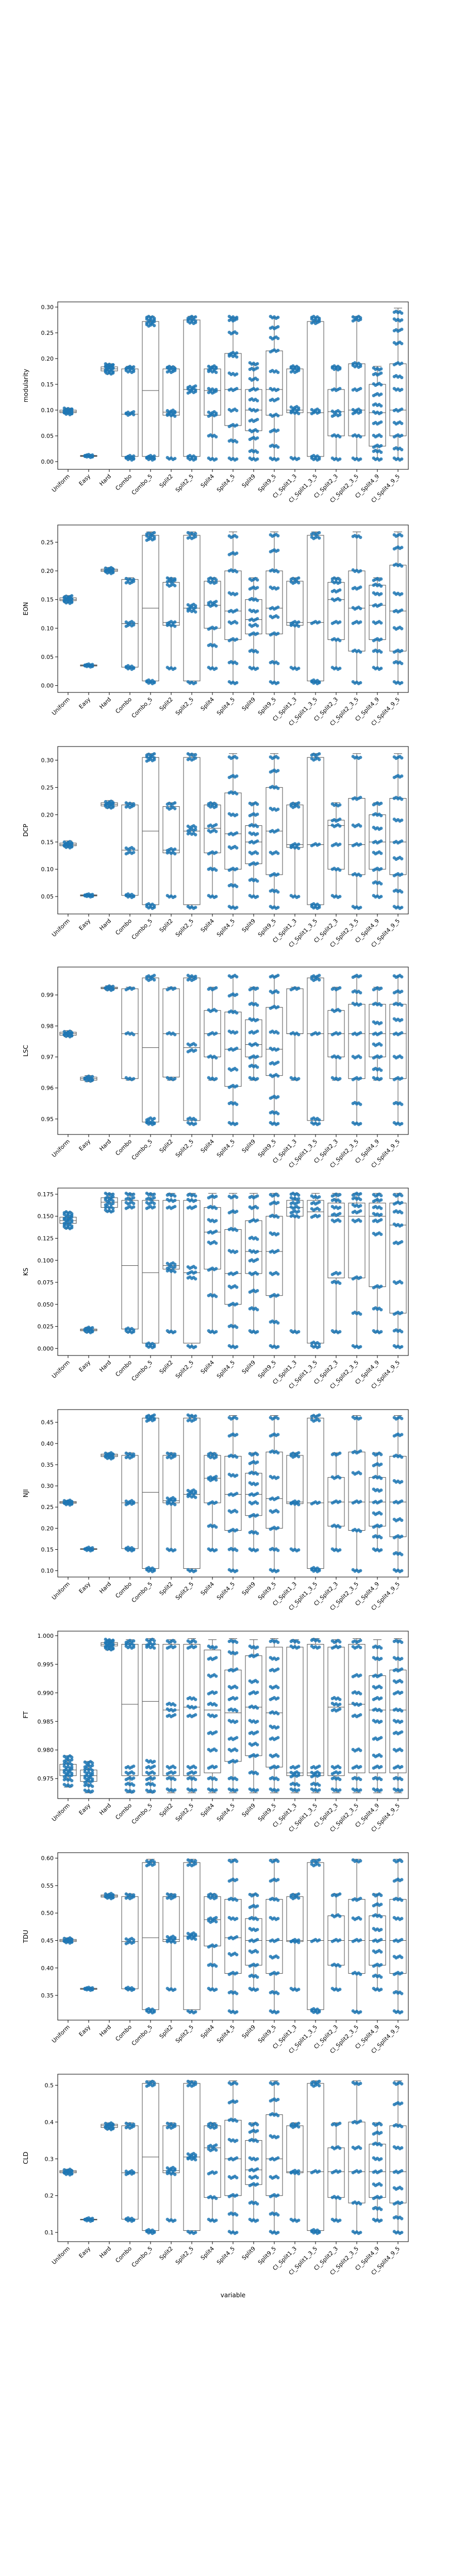 This screenshot has width=464, height=2576. I want to click on y-tick-label: 0.25, so click(47, 543).